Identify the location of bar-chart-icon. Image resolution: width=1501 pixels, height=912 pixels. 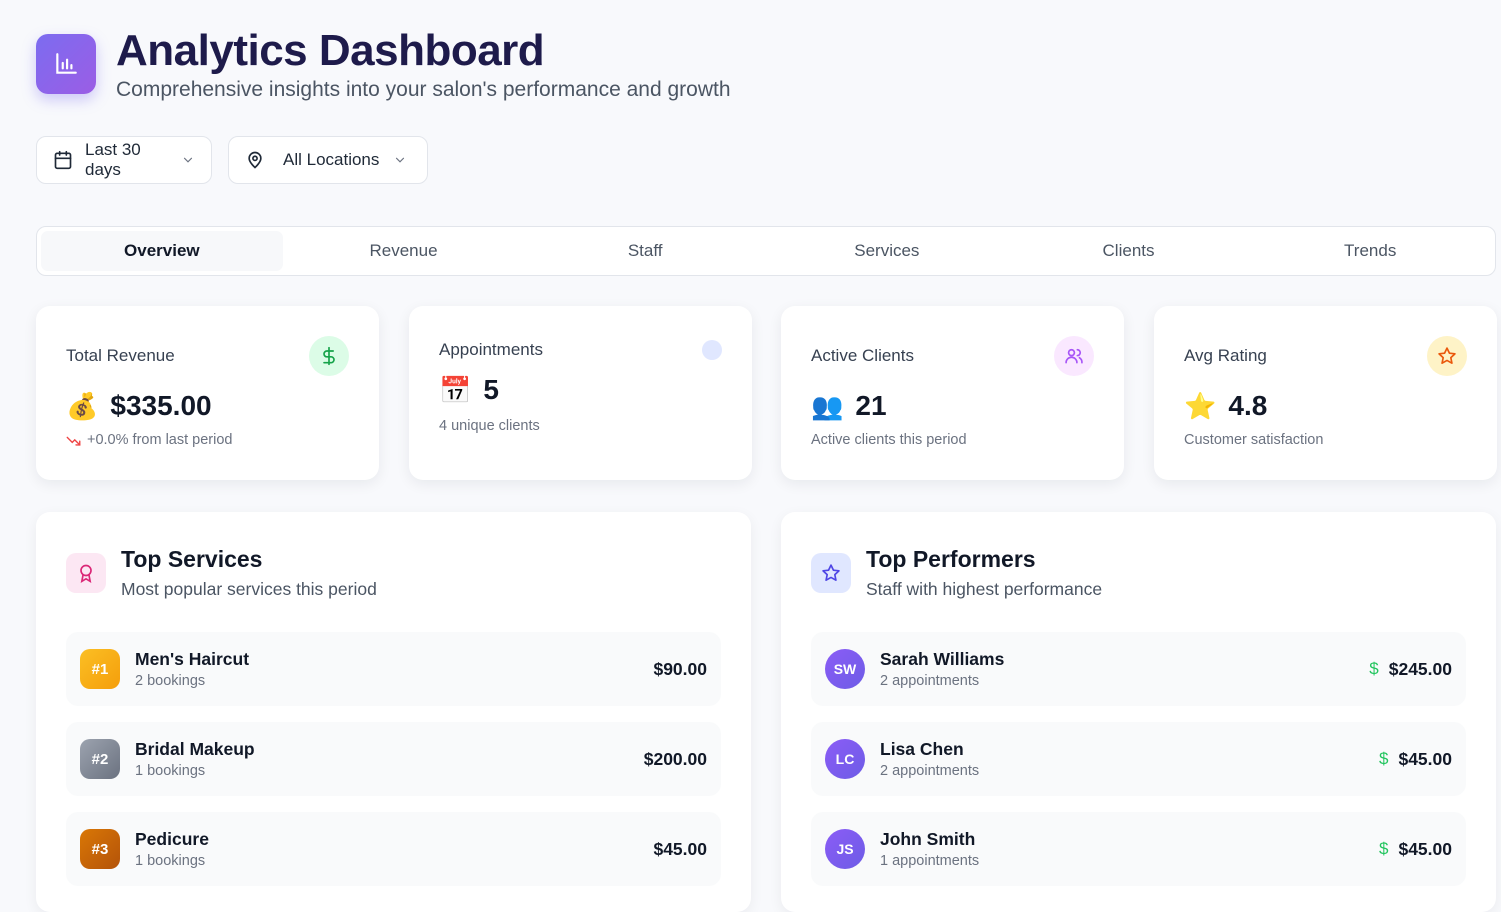
(66, 64).